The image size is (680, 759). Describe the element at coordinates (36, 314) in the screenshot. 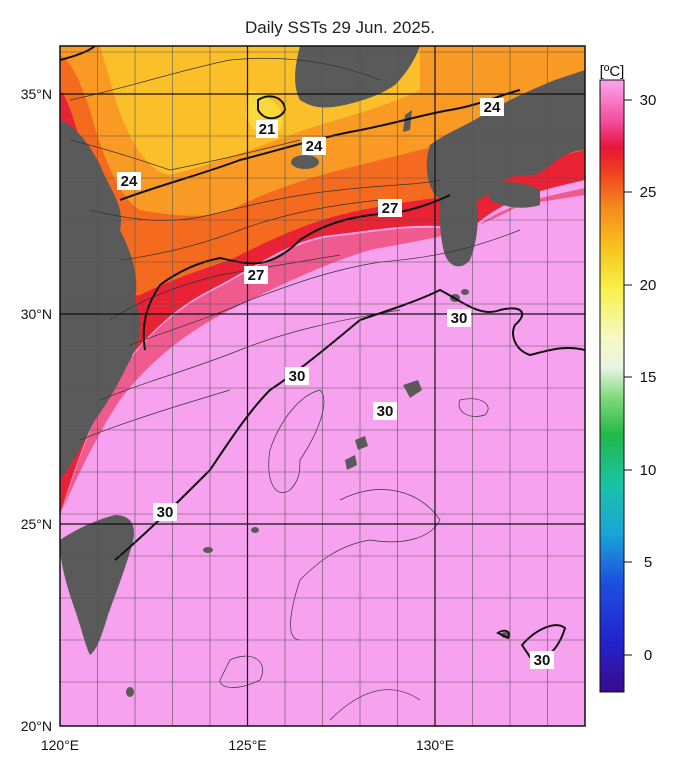

I see `lat-label-30: 30°N` at that location.